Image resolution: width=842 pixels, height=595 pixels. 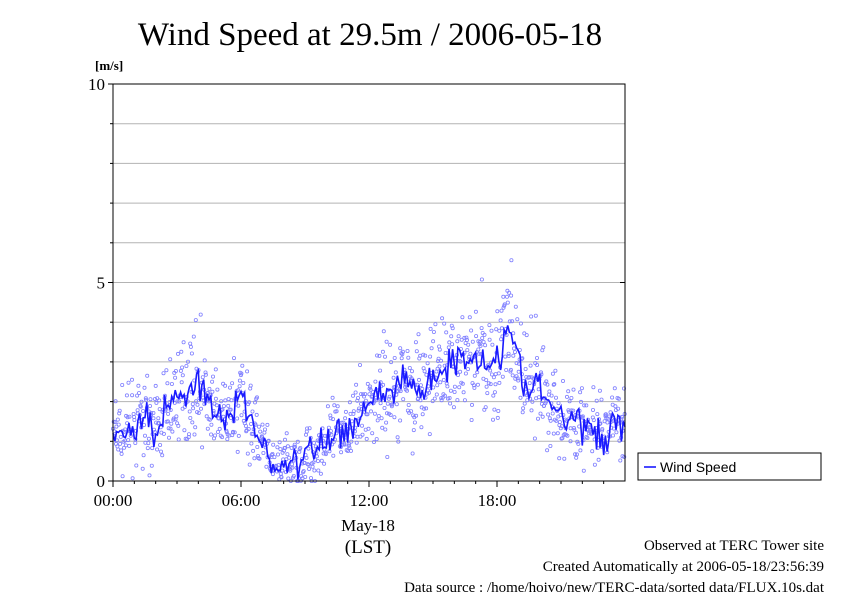 What do you see at coordinates (101, 283) in the screenshot?
I see `y-tick-label: 5` at bounding box center [101, 283].